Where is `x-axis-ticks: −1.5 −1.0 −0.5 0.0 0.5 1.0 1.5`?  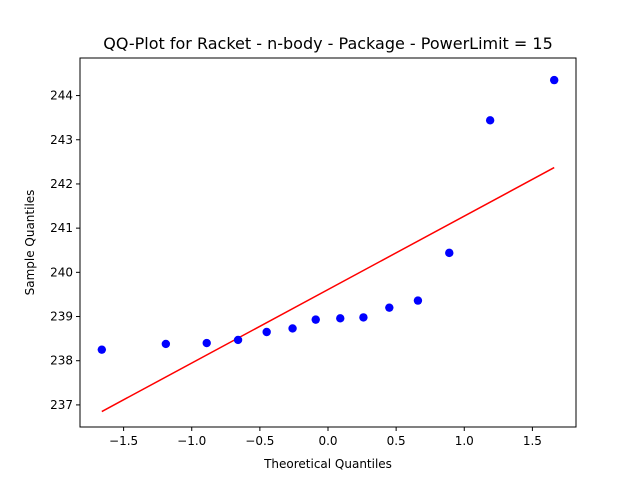
x-axis-ticks: −1.5 −1.0 −0.5 0.0 0.5 1.0 1.5 is located at coordinates (325, 437).